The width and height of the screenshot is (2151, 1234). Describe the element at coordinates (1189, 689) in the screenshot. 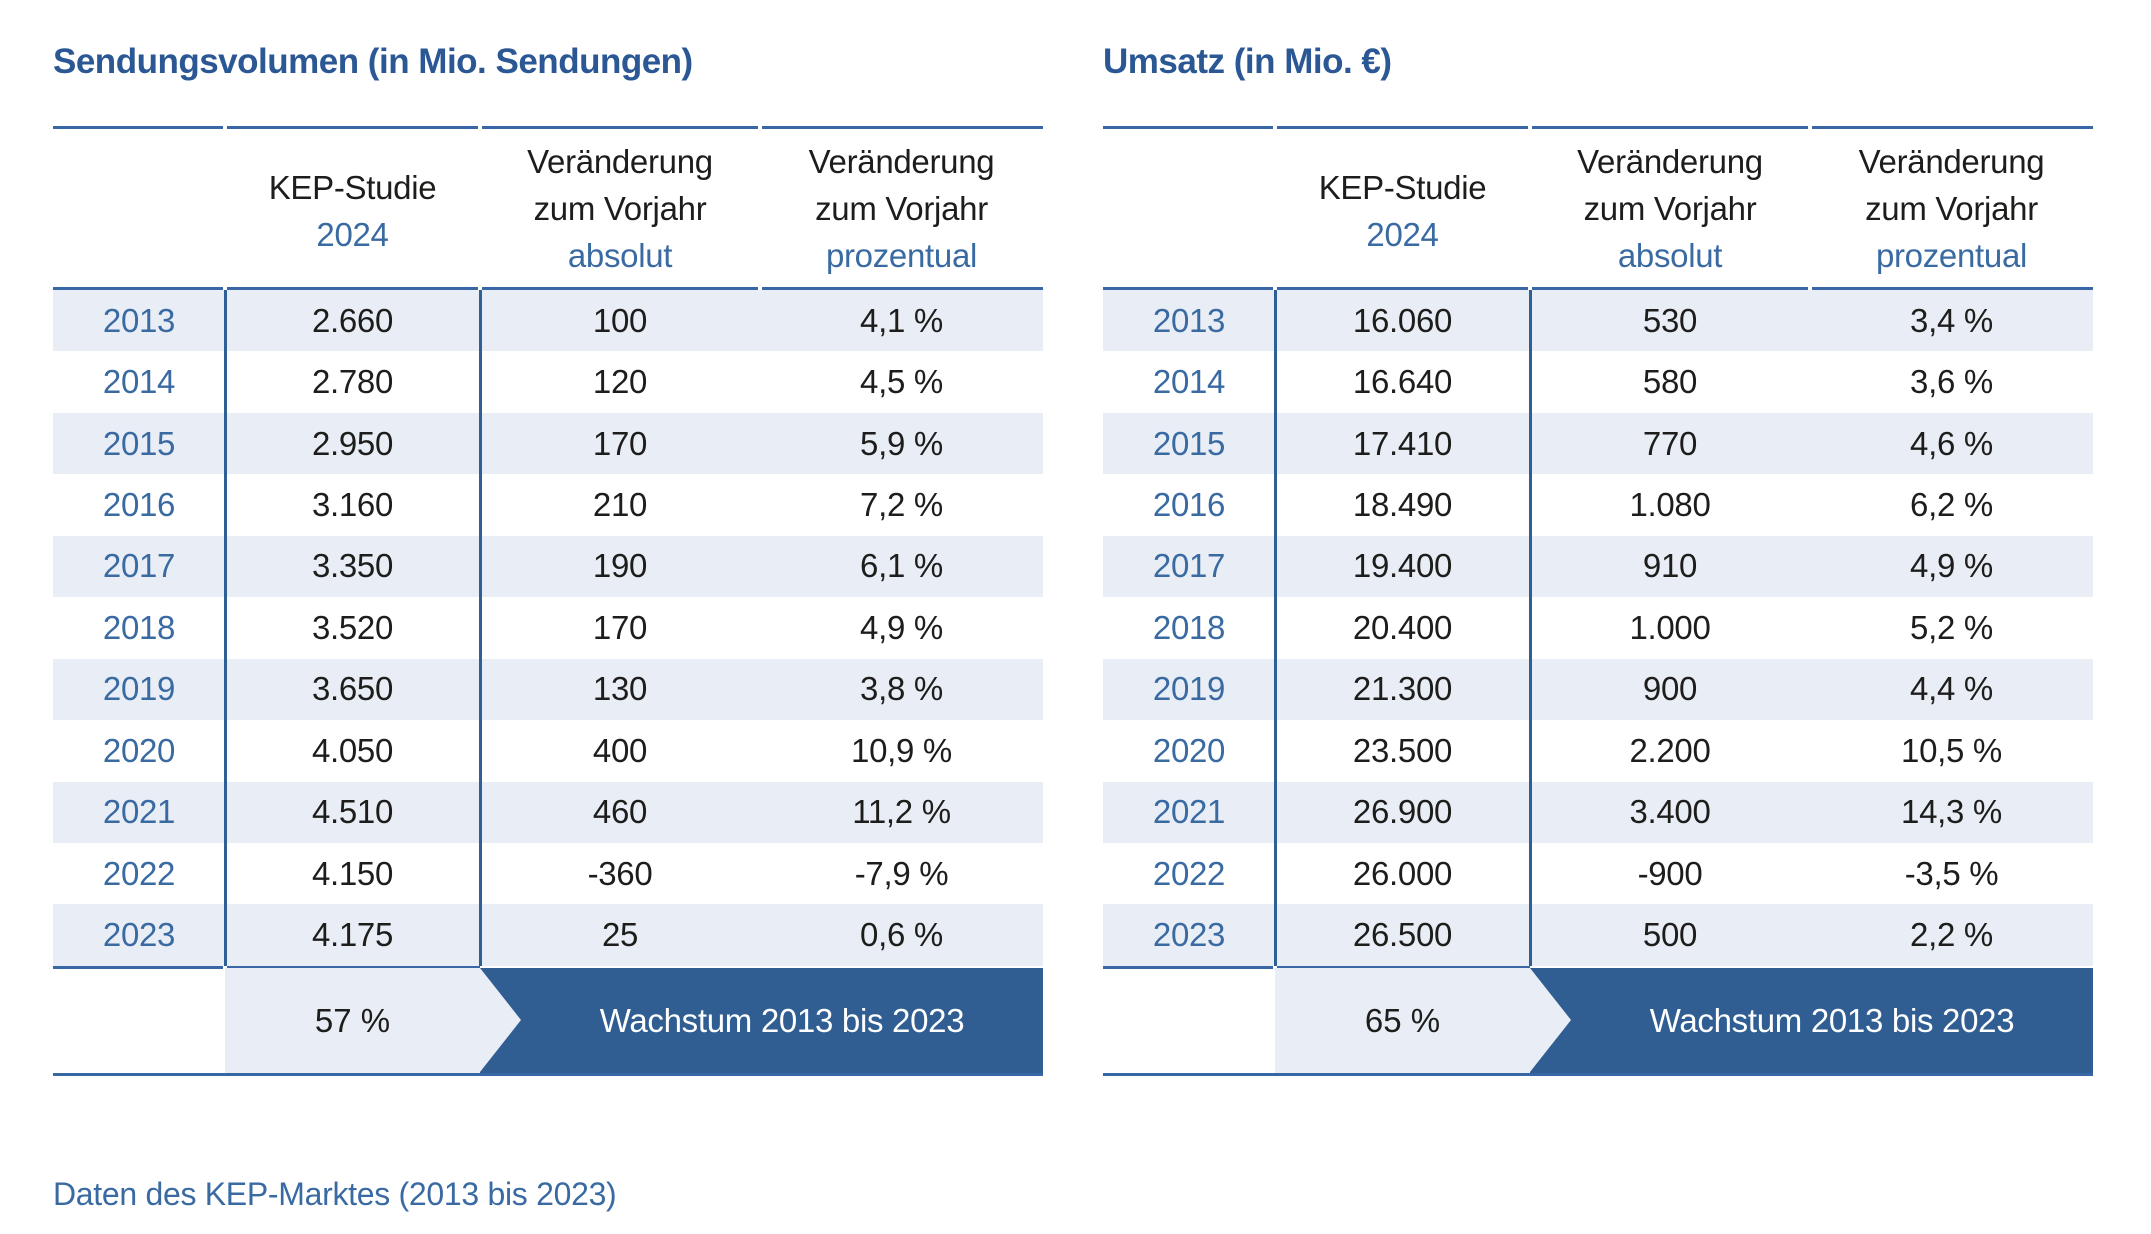

I see `year-cell: 2019` at that location.